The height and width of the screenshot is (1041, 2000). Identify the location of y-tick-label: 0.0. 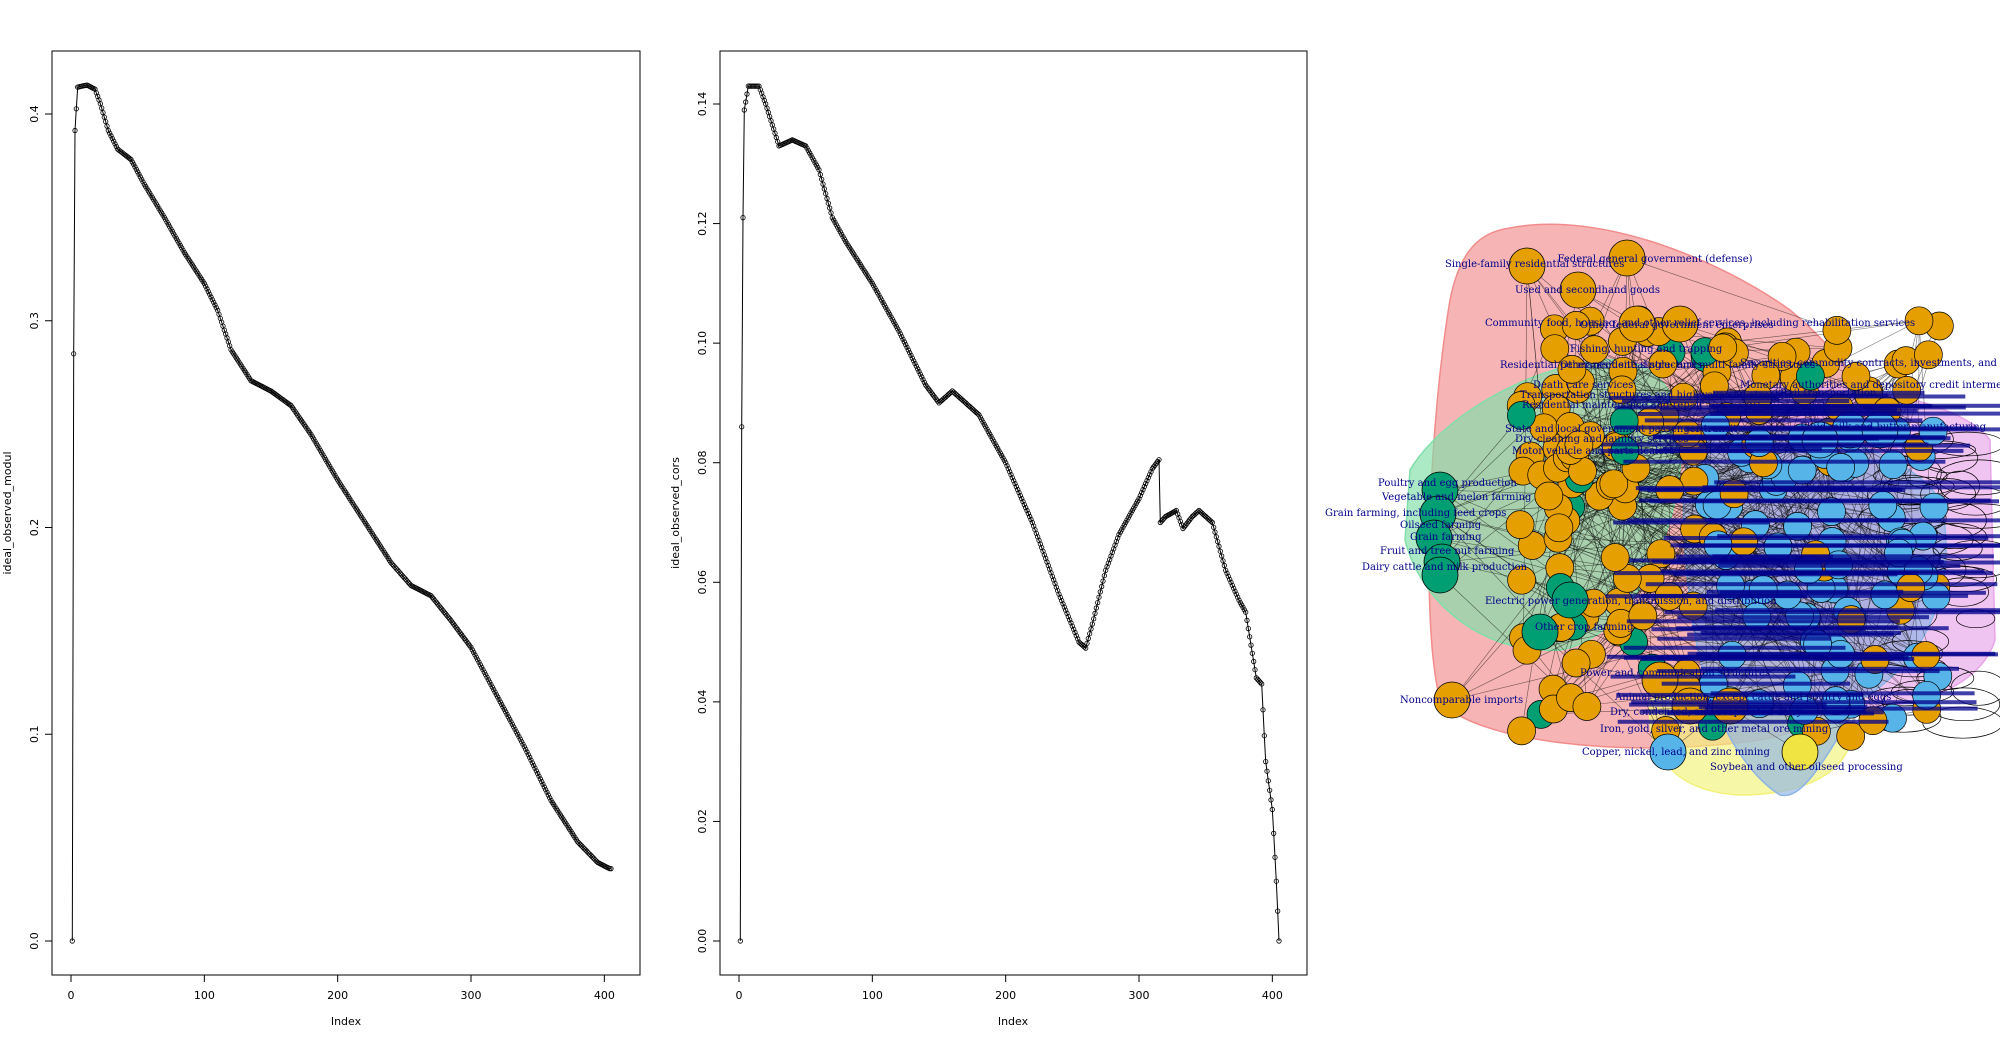
(34, 941).